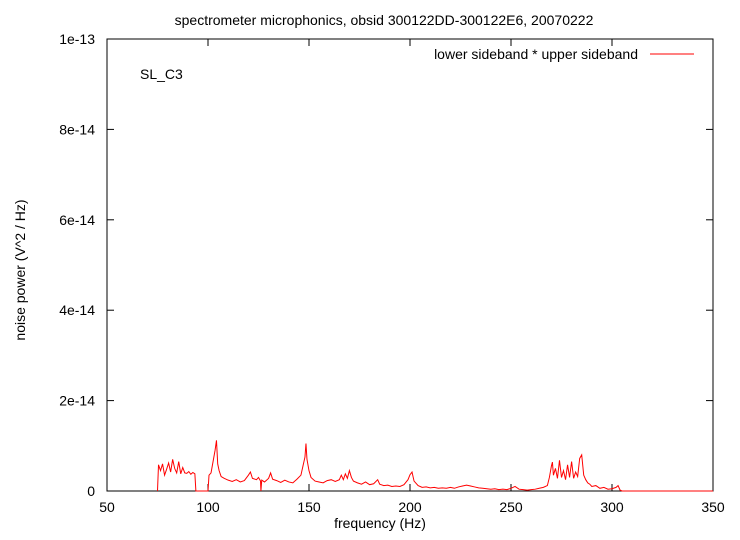 Image resolution: width=740 pixels, height=540 pixels. I want to click on y-tick-label: 0, so click(91, 491).